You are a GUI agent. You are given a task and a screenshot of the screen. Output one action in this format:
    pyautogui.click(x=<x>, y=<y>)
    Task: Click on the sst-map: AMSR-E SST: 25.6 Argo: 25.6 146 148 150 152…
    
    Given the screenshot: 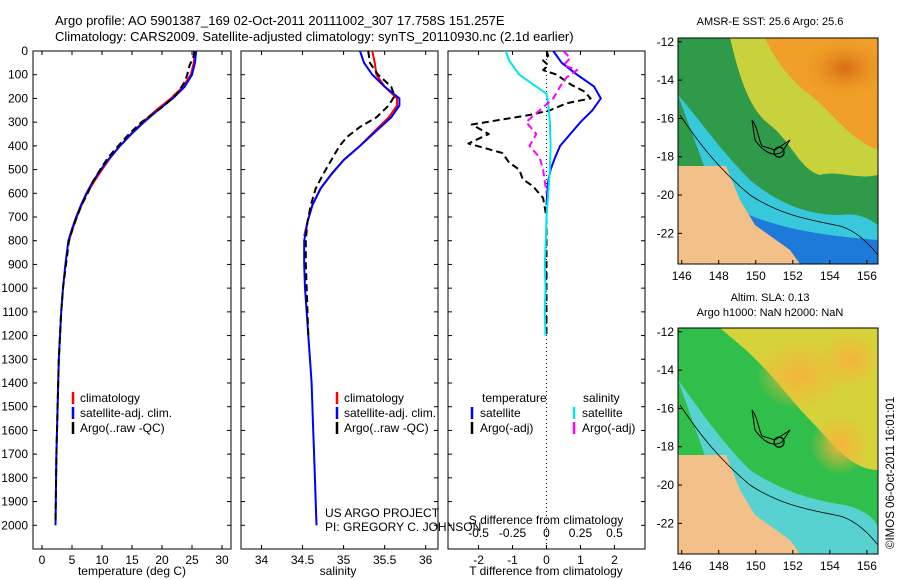 What is the action you would take?
    pyautogui.click(x=768, y=149)
    